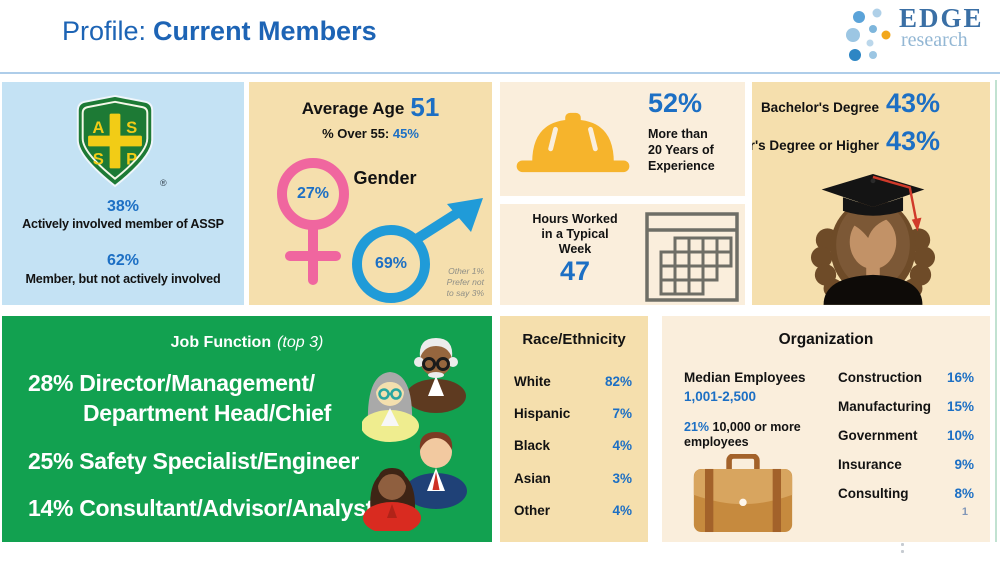 Image resolution: width=1000 pixels, height=563 pixels. What do you see at coordinates (500, 73) in the screenshot?
I see `header-divider` at bounding box center [500, 73].